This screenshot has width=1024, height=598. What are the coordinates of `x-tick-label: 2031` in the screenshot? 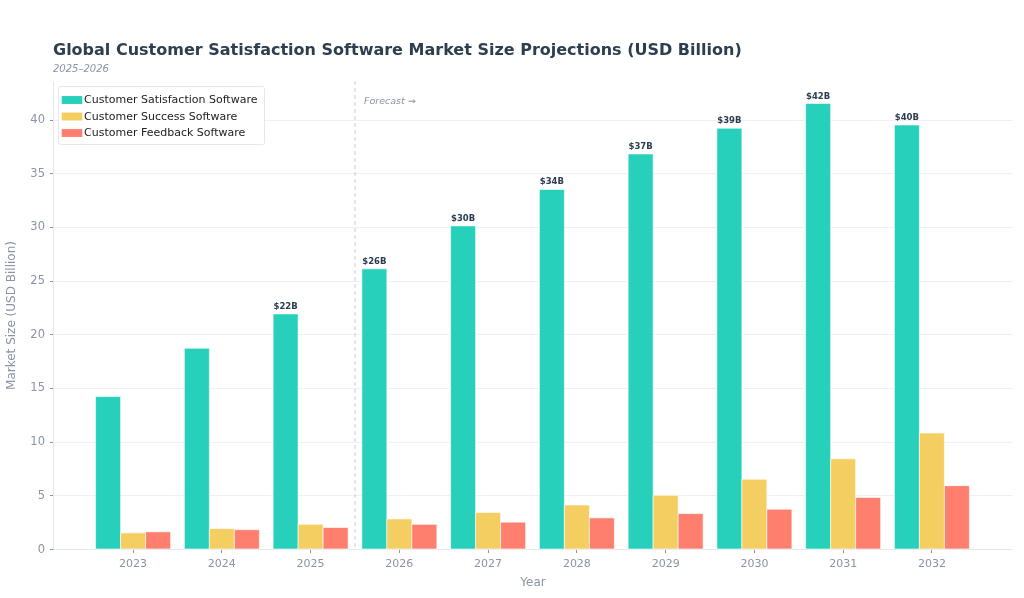 It's located at (843, 563).